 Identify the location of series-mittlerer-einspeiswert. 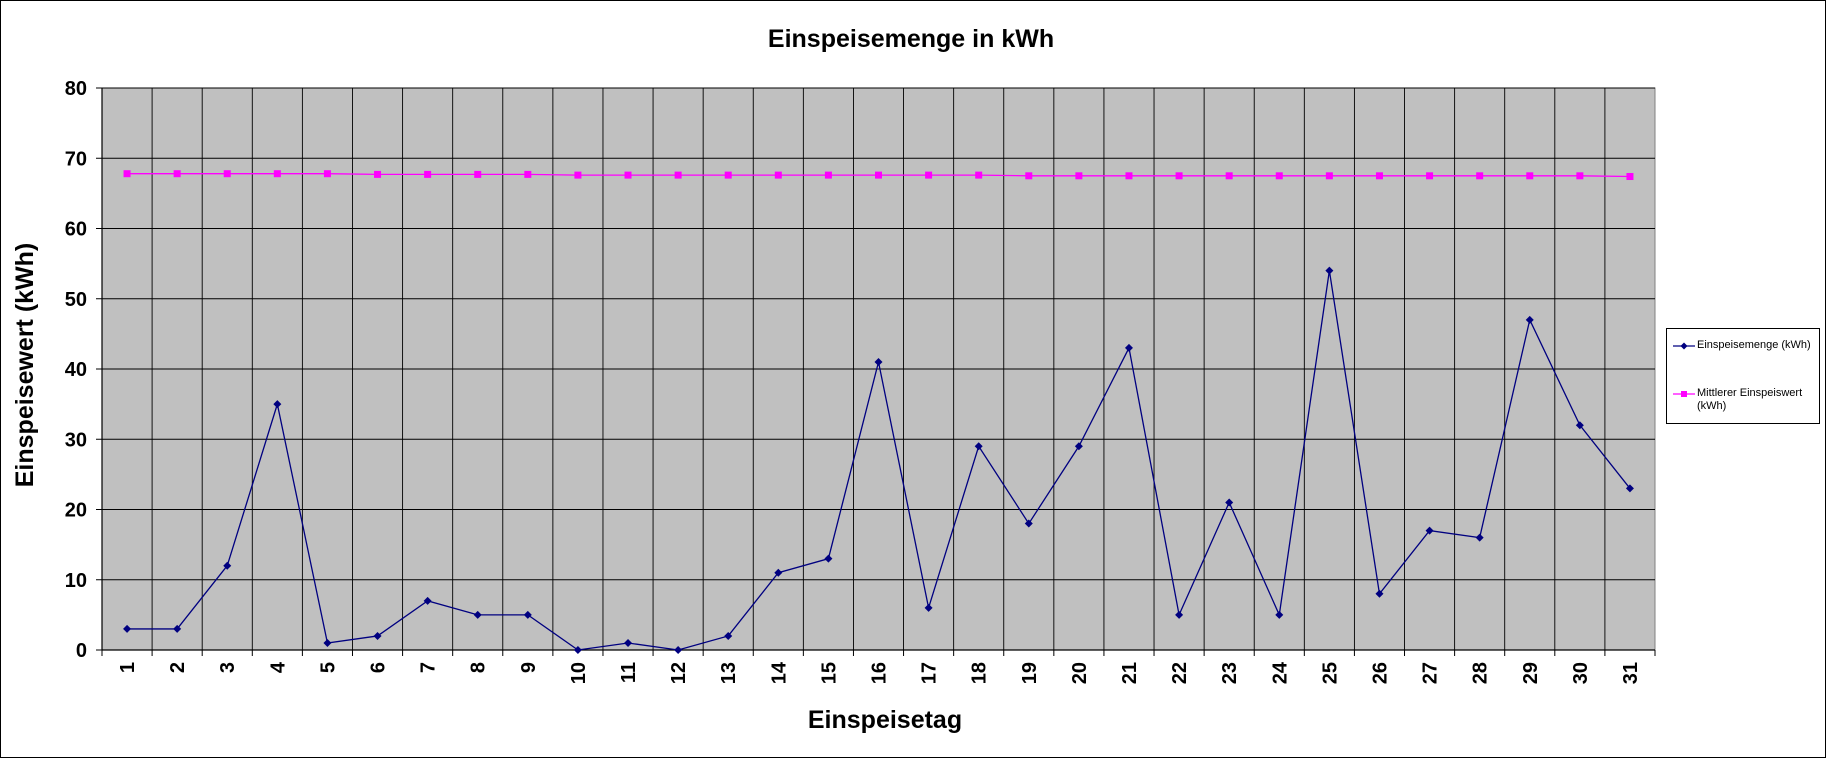
(878, 175).